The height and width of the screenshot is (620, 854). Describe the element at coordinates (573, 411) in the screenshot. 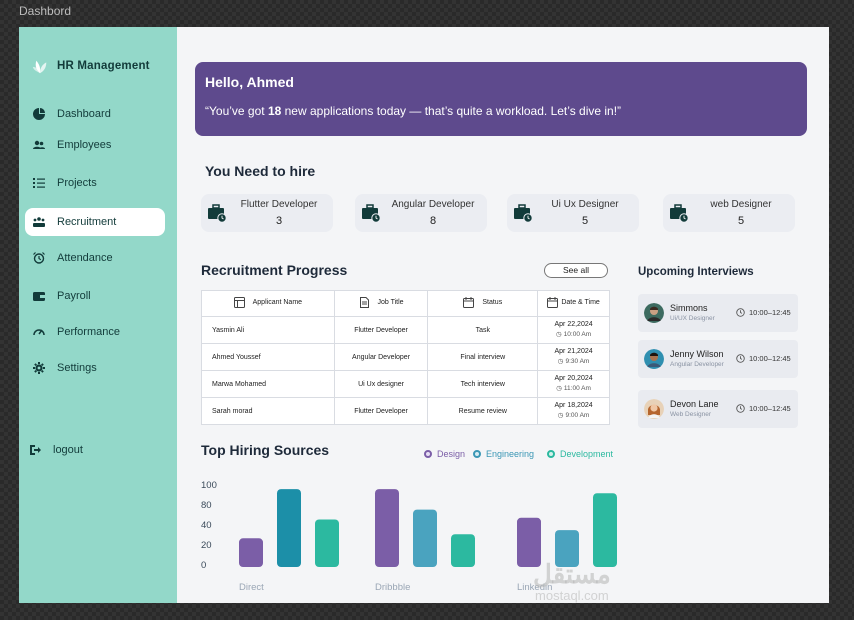

I see `date-time-cell: Apr 18,2024 ◷ 9:00 Am` at that location.